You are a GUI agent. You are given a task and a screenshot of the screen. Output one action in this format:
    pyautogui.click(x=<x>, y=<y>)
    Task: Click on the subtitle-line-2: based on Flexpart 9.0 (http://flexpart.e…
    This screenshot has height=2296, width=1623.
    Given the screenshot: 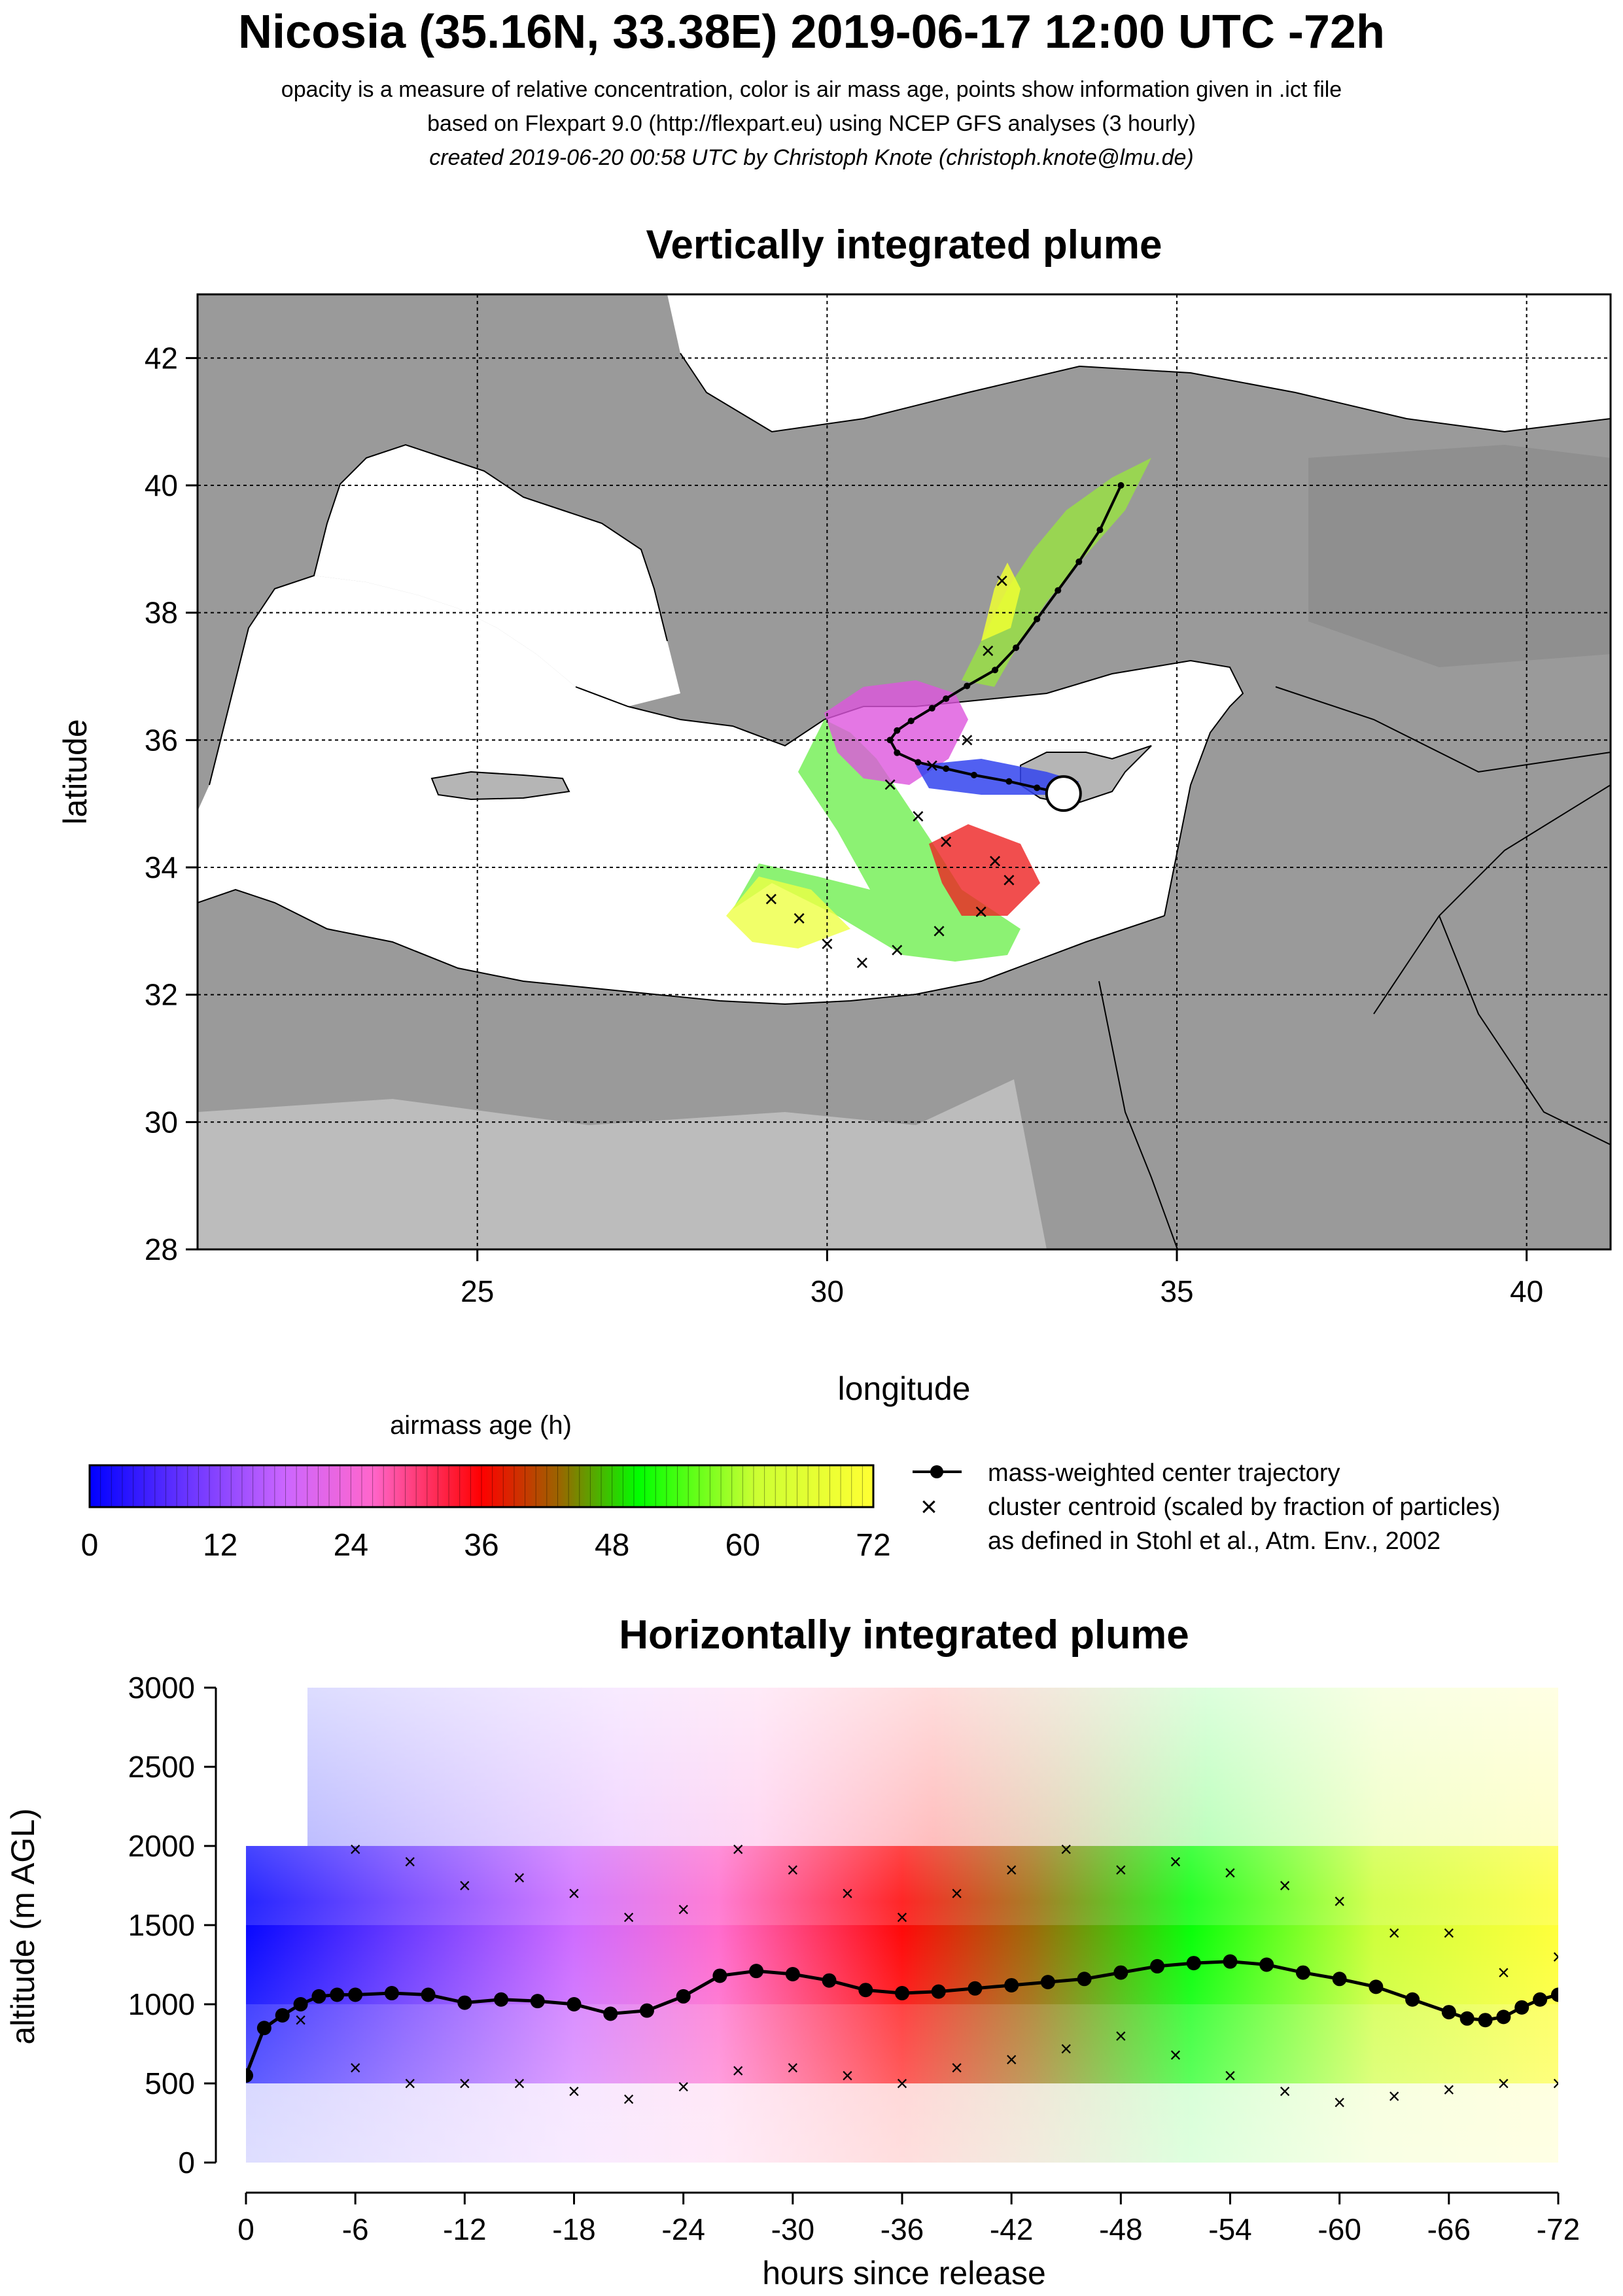 What is the action you would take?
    pyautogui.click(x=812, y=123)
    